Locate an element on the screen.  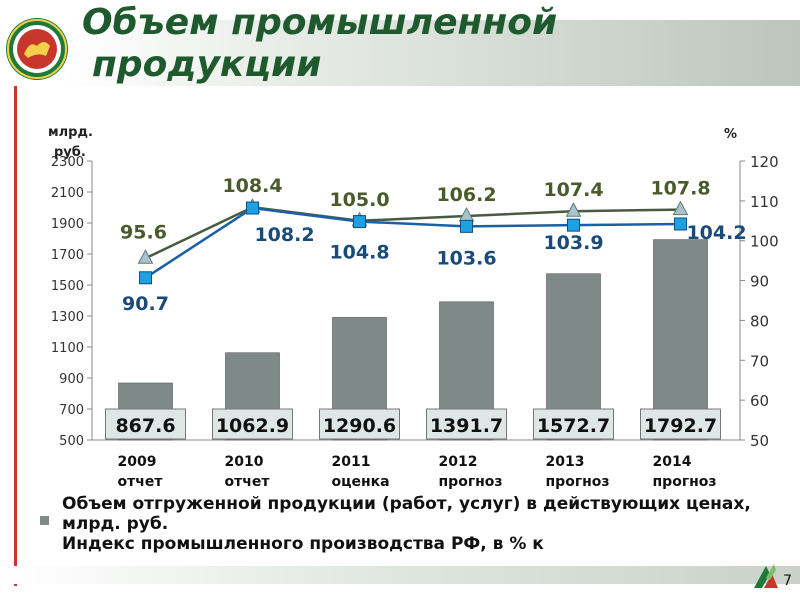
bar-value-label: 1391.7 is located at coordinates (466, 426).